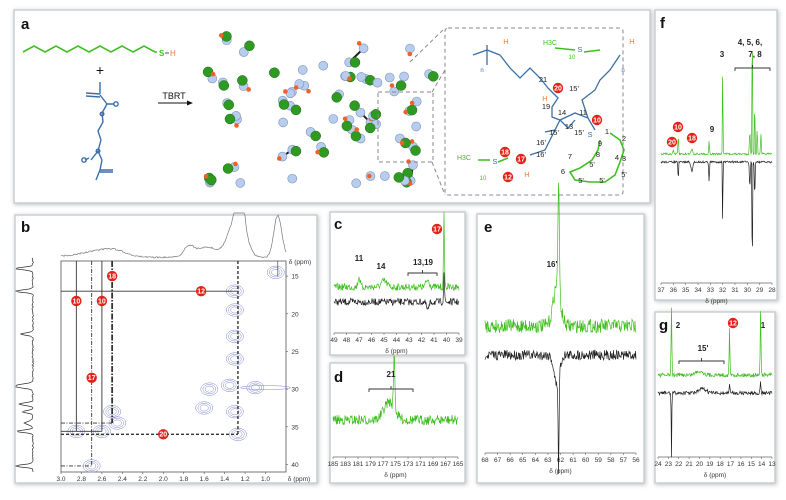  I want to click on plus-sign: +, so click(100, 70).